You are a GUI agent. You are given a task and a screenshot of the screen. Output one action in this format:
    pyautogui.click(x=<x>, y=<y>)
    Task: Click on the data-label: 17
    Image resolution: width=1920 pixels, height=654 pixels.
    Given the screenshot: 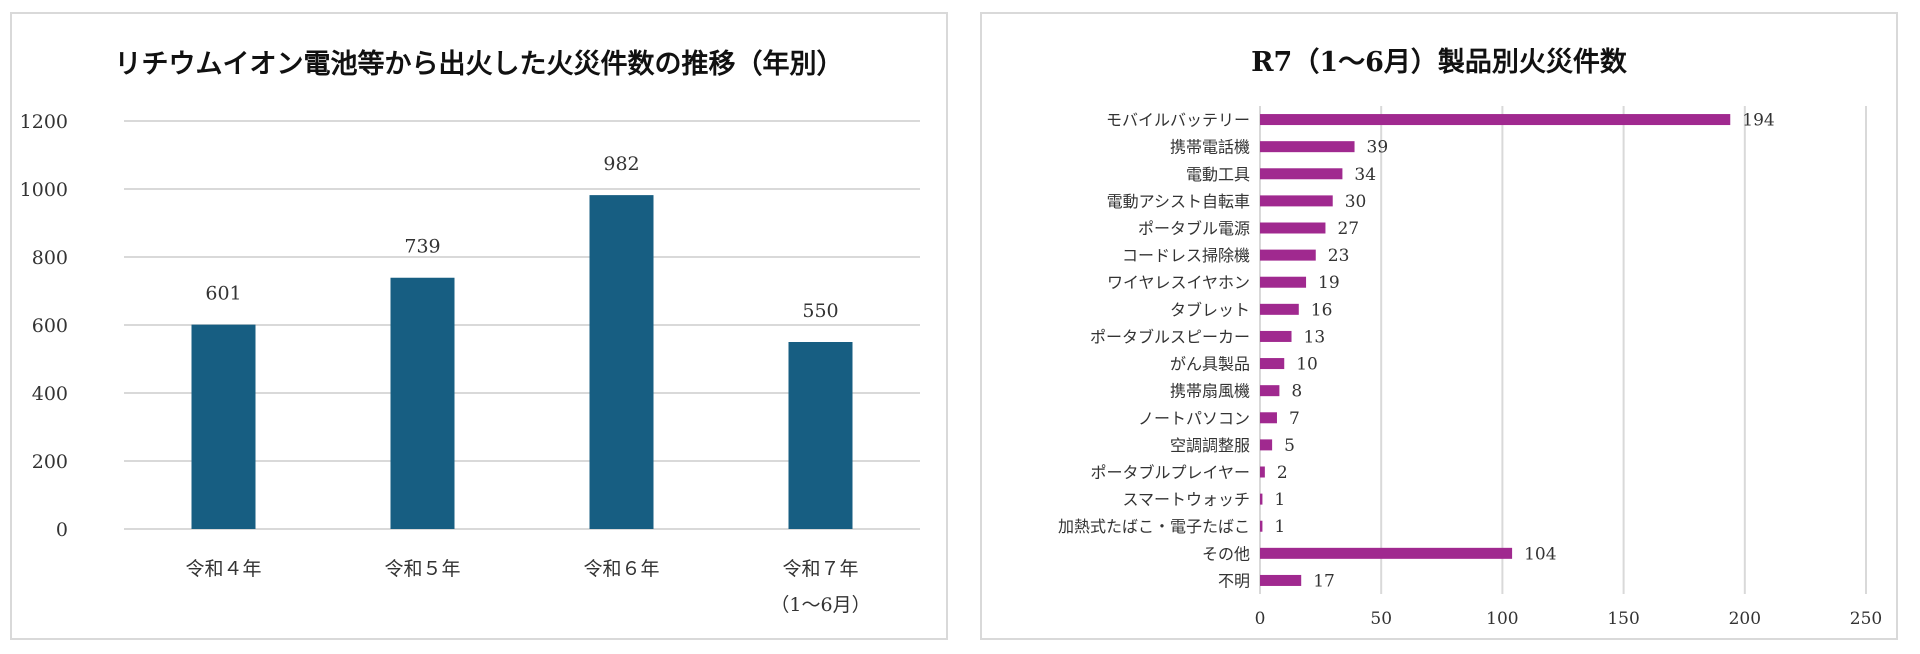 What is the action you would take?
    pyautogui.click(x=1324, y=581)
    